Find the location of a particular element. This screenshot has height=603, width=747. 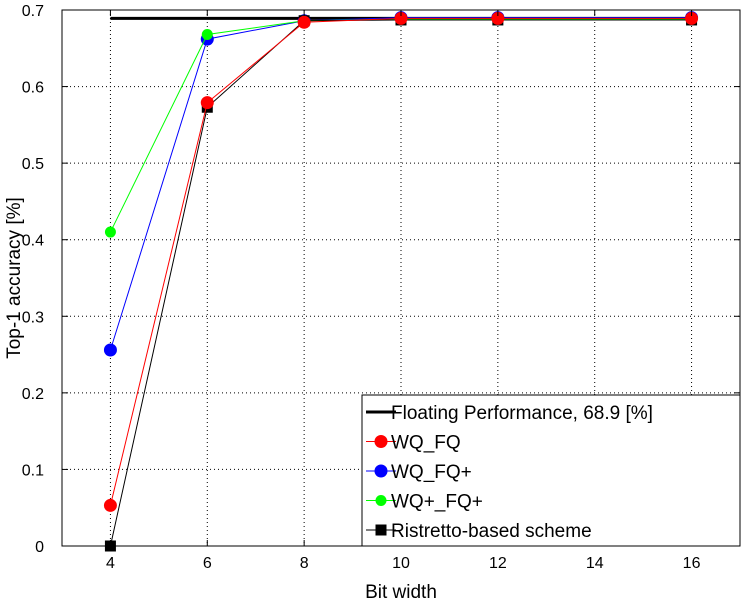

x-tick-label: 16 is located at coordinates (692, 563).